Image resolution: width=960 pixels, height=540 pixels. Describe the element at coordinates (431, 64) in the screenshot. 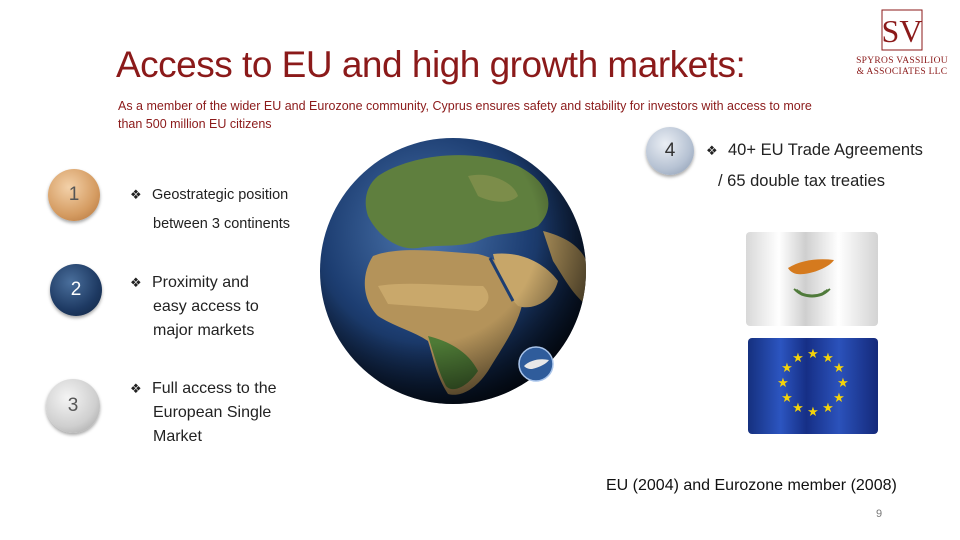

I see `page-title: Access to EU and high growth markets:` at that location.